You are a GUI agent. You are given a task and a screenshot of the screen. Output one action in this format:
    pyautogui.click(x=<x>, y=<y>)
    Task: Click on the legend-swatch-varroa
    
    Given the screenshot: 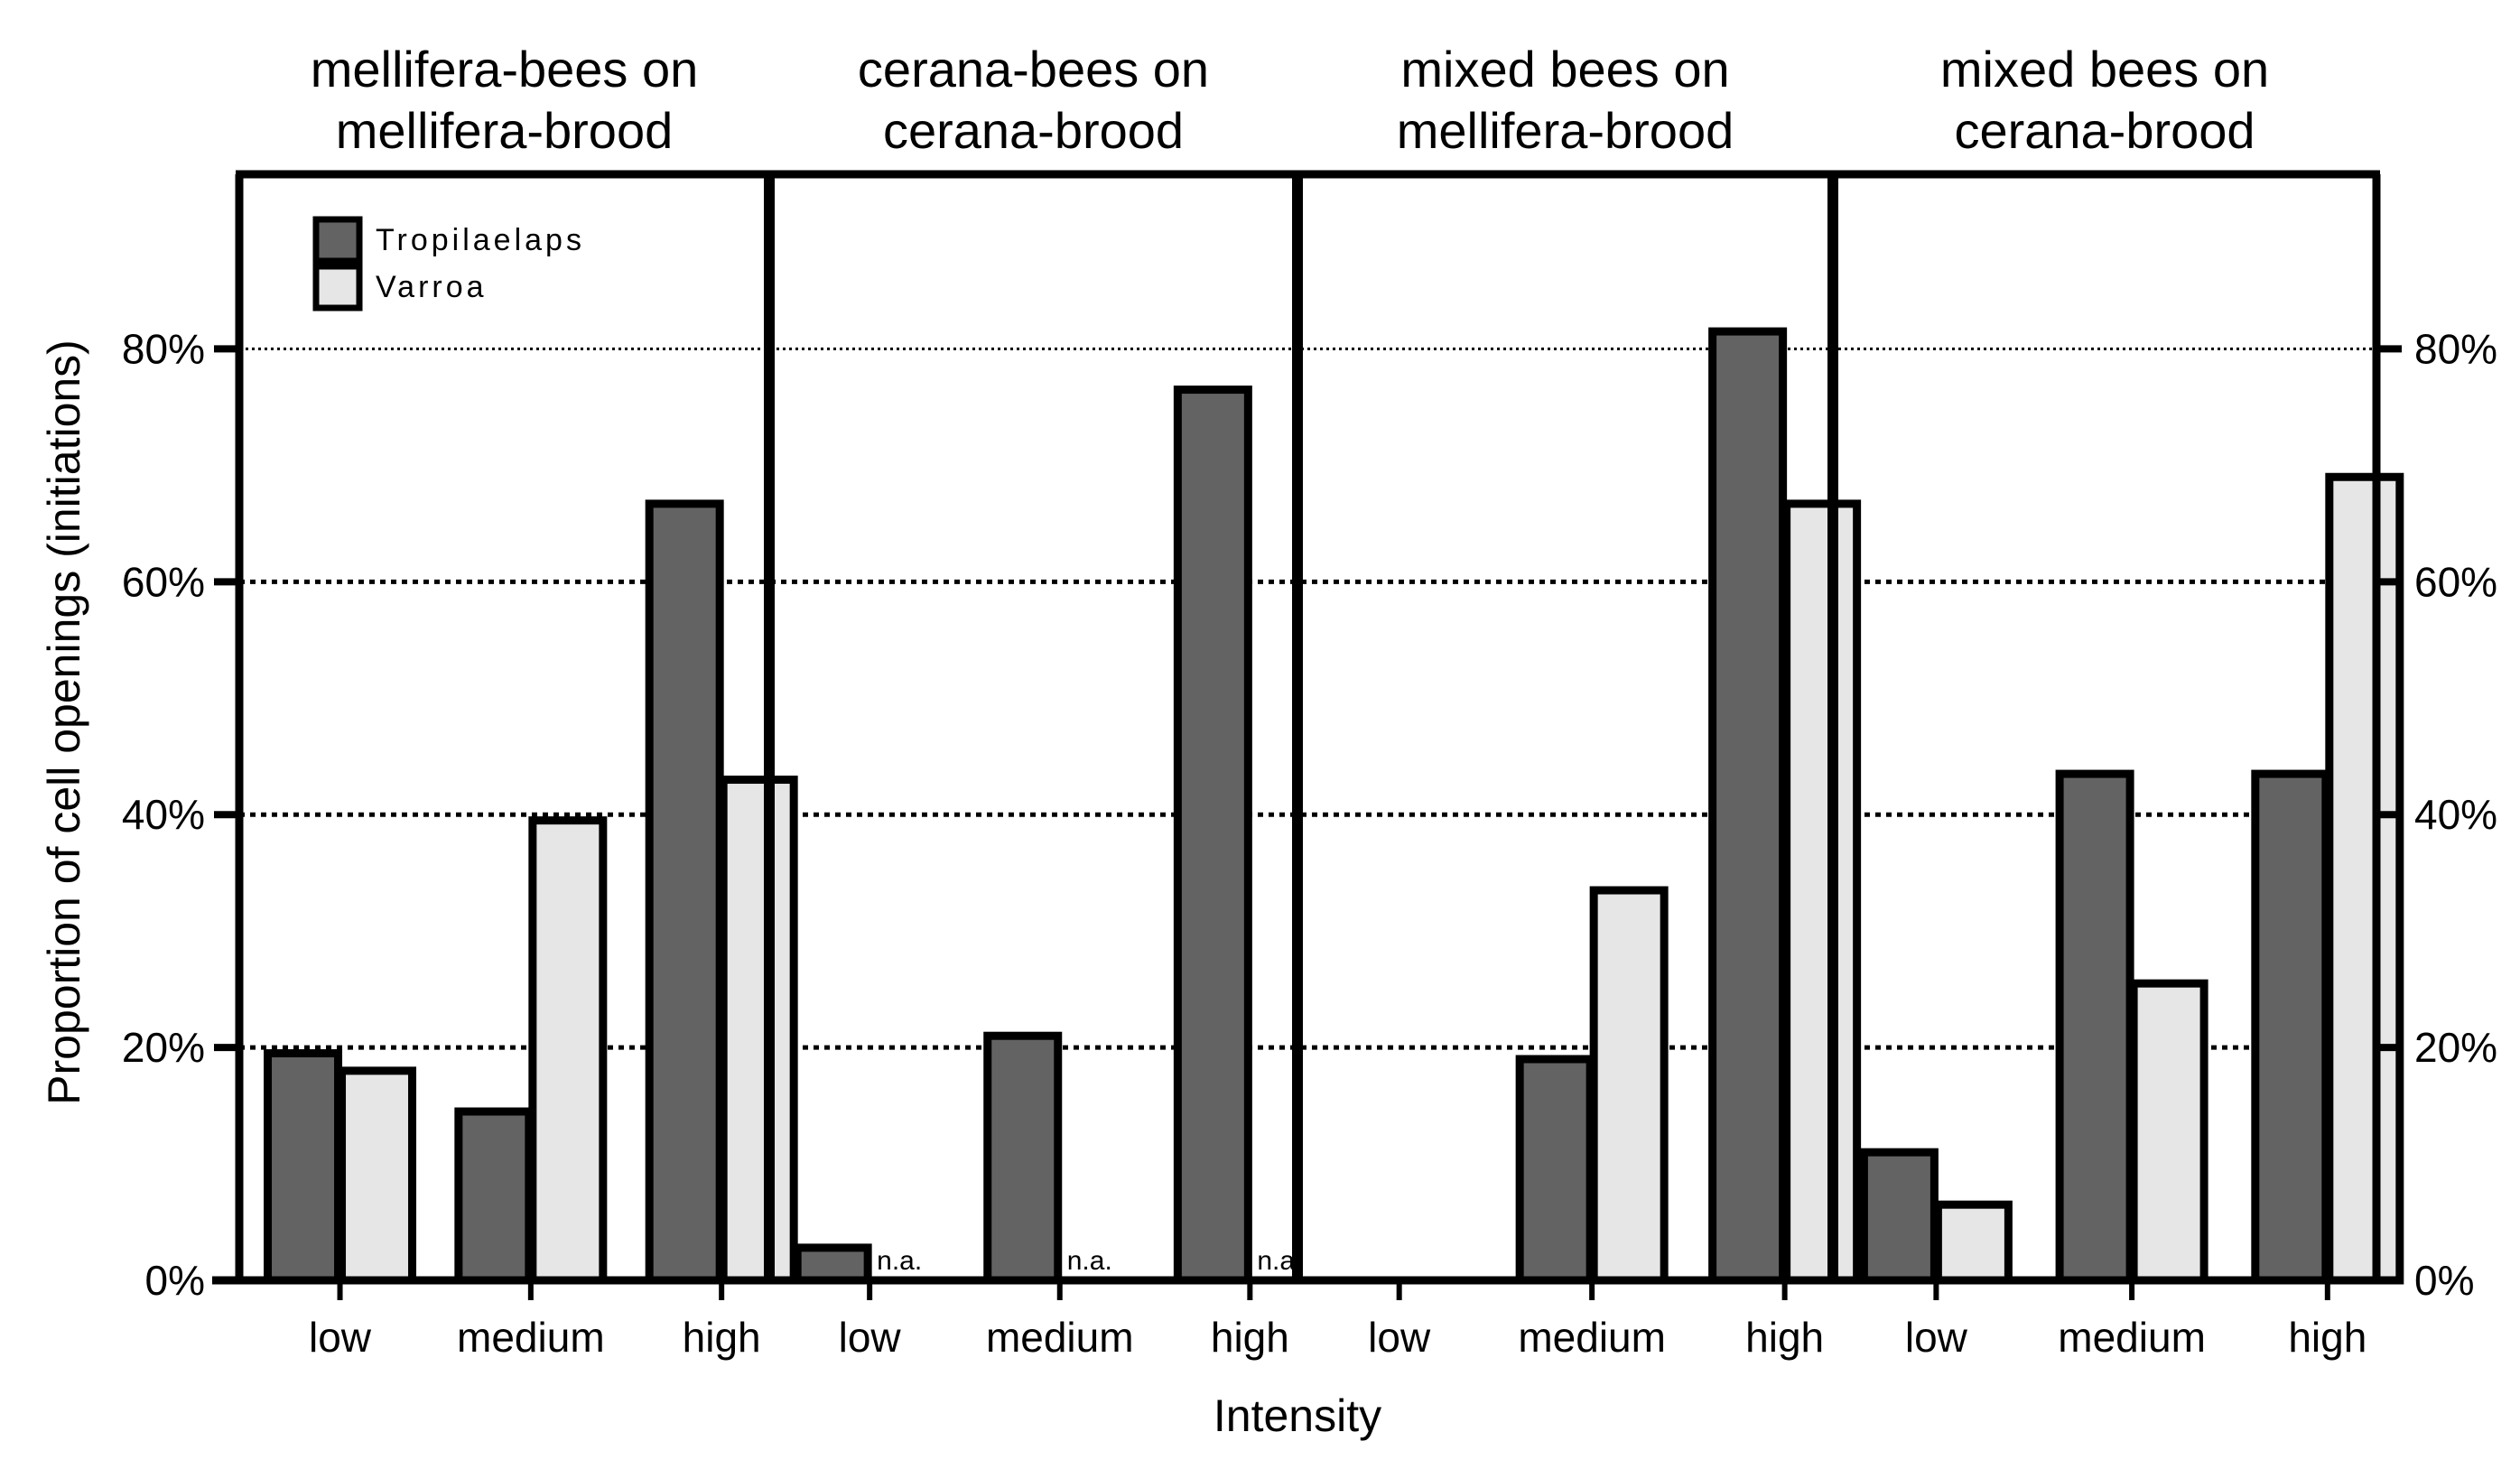 What is the action you would take?
    pyautogui.click(x=337, y=287)
    